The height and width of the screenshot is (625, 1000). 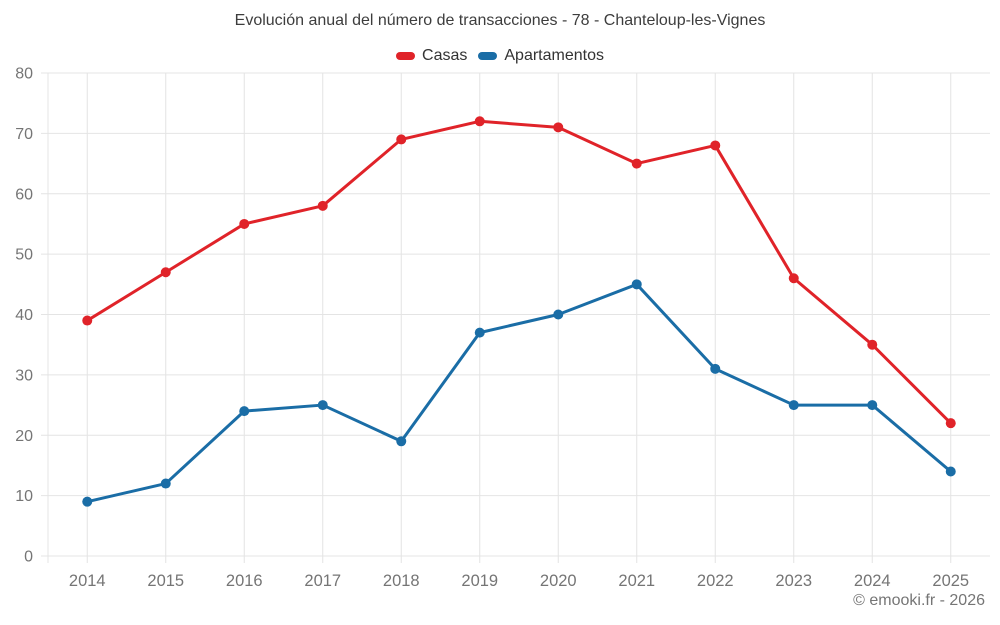 I want to click on data-point-casas-2019, so click(x=479, y=121).